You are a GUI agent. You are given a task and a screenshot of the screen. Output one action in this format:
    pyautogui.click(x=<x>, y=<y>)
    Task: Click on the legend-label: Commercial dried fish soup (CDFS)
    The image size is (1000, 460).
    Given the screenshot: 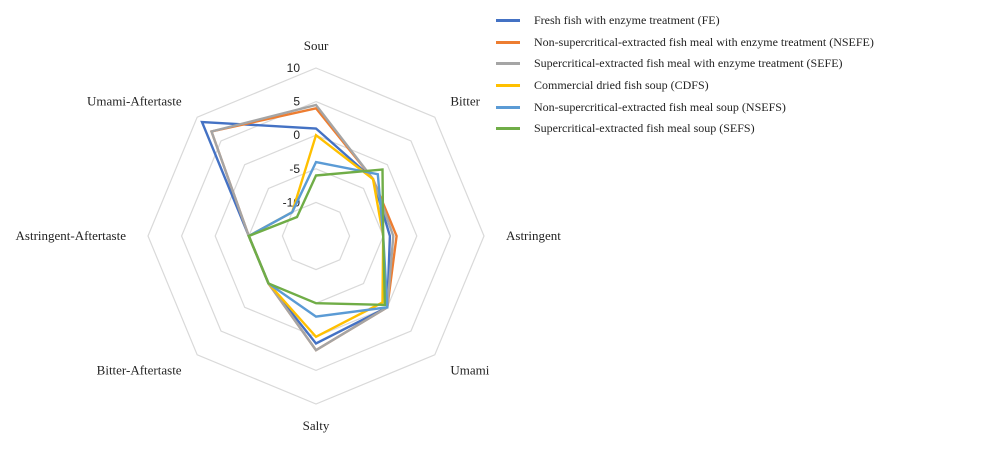 What is the action you would take?
    pyautogui.click(x=621, y=85)
    